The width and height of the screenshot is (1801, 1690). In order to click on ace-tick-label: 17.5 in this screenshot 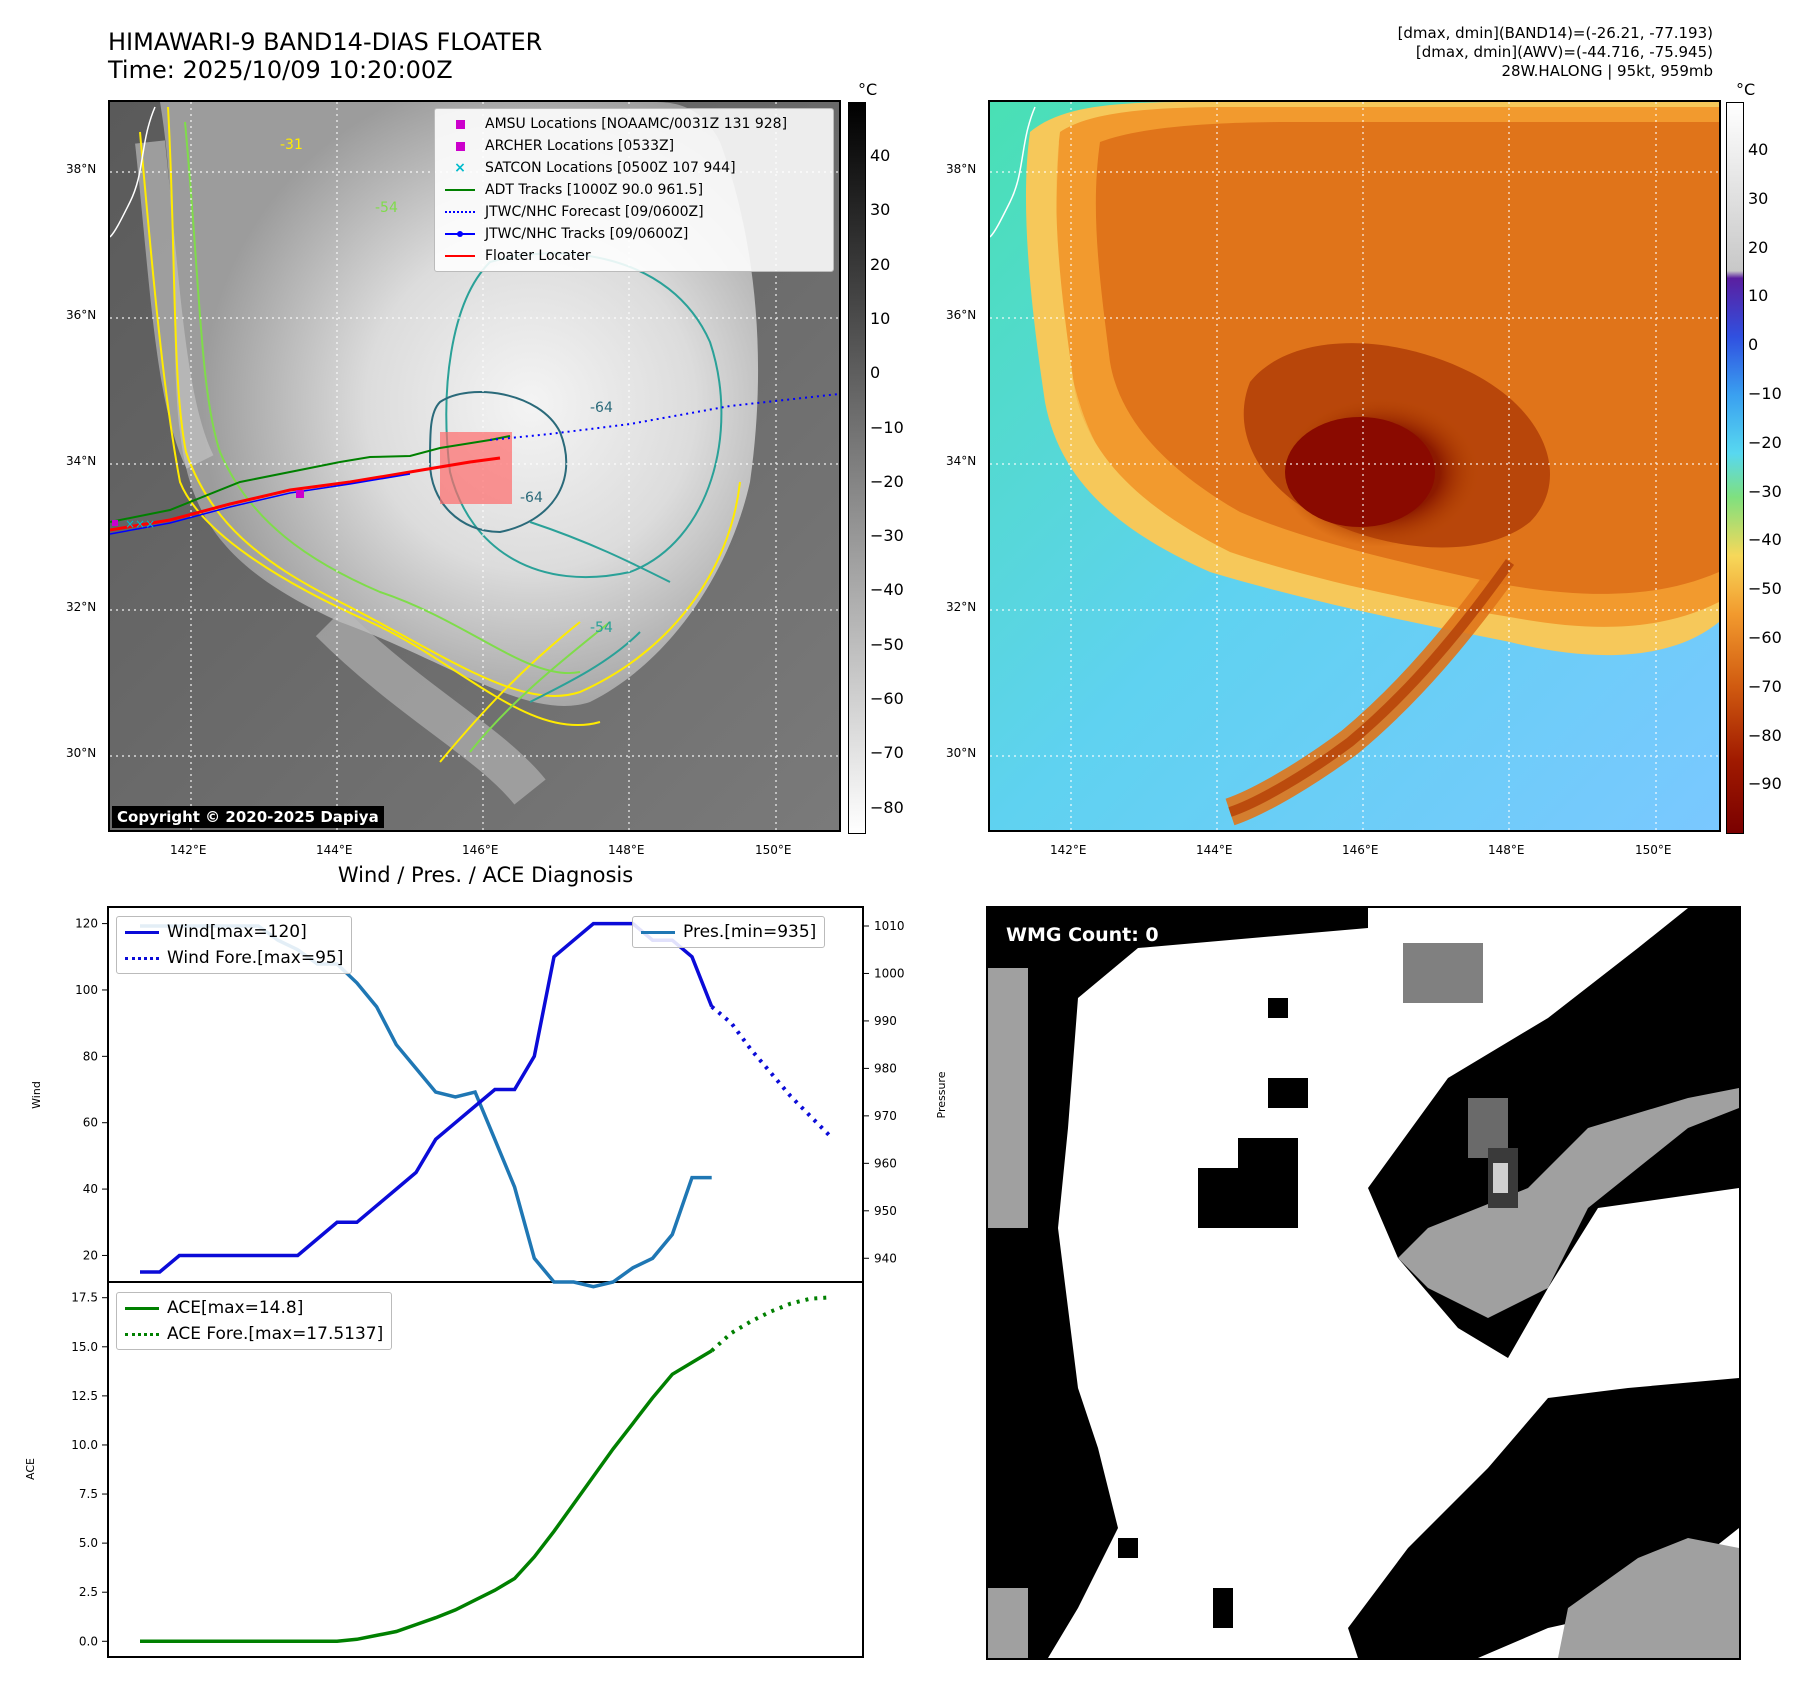, I will do `click(84, 1298)`.